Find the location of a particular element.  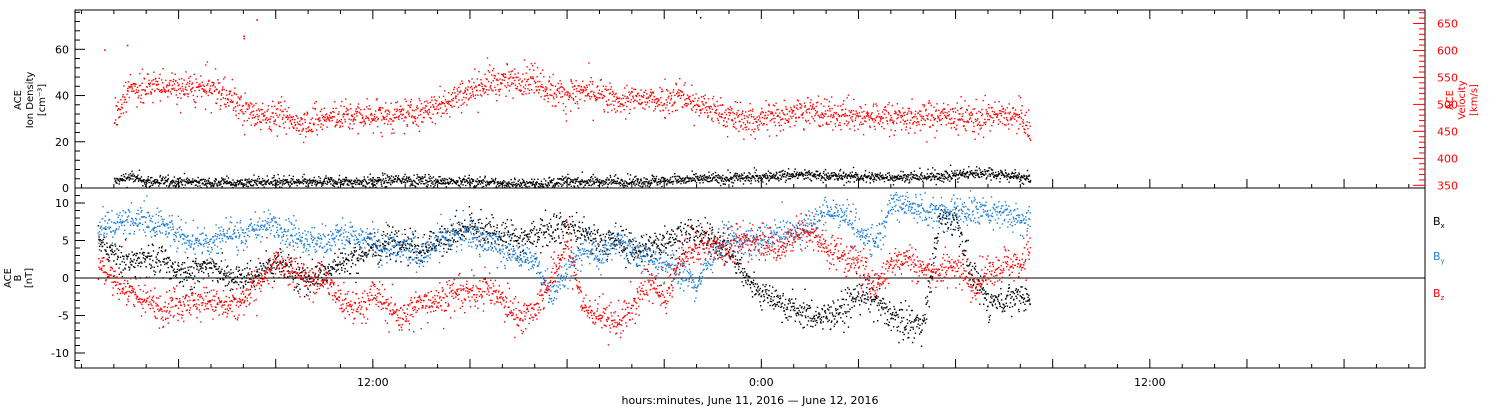

density-tick-label: 60 is located at coordinates (62, 49).